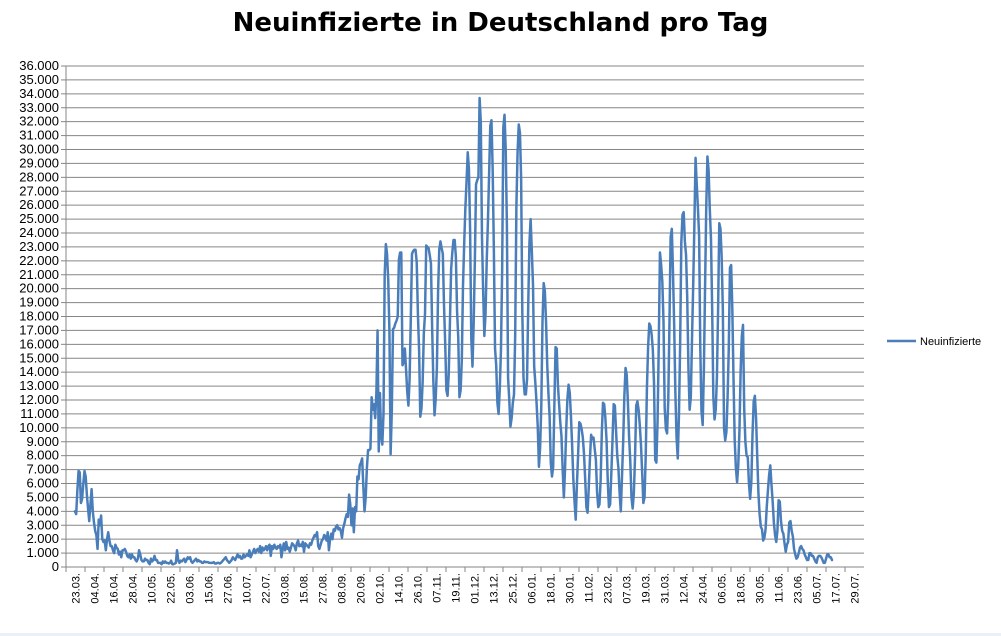 The width and height of the screenshot is (1001, 636). What do you see at coordinates (647, 588) in the screenshot?
I see `x-tick-label: 19.03.` at bounding box center [647, 588].